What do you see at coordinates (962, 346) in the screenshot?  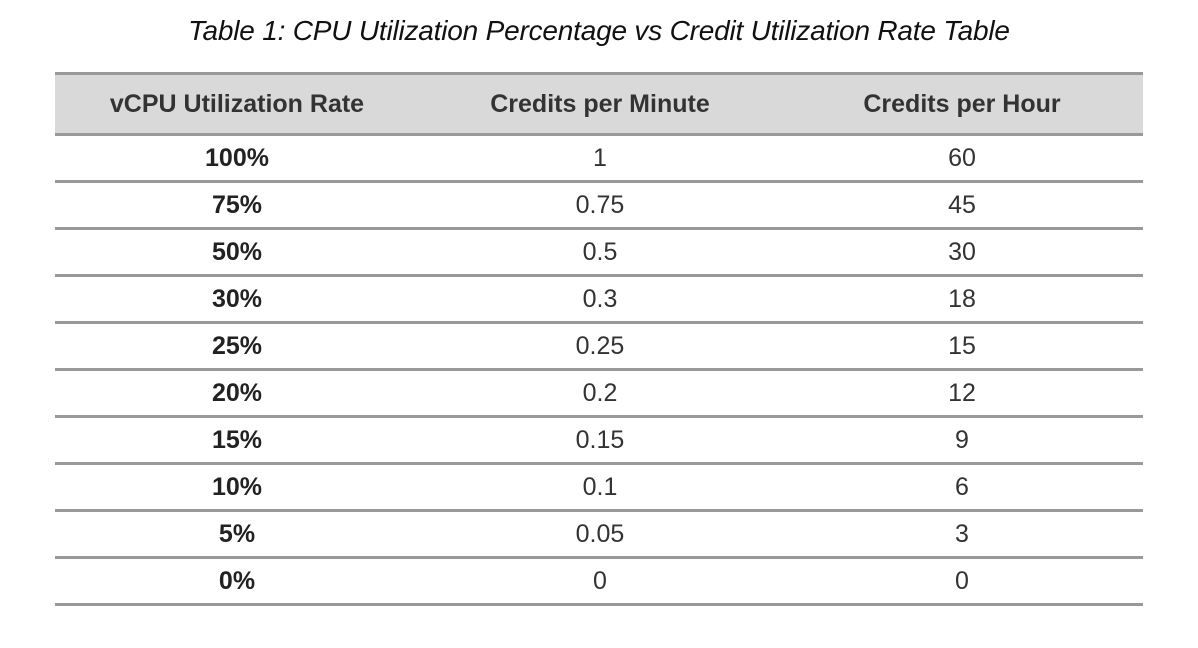 I see `credits-per-hour-cell: 15` at bounding box center [962, 346].